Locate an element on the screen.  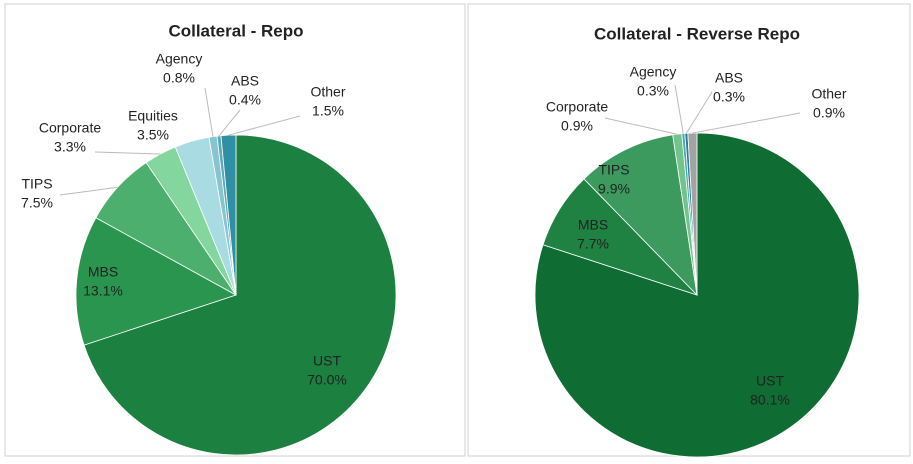
slice-value: 13.1% is located at coordinates (103, 291).